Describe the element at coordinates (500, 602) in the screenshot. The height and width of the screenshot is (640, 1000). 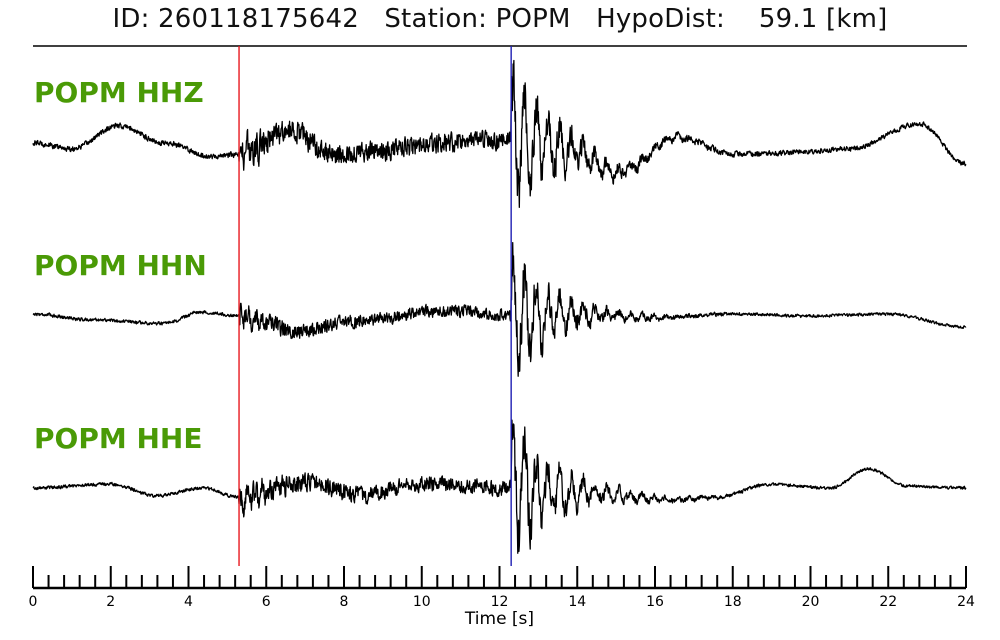
I see `tick-label: 12` at that location.